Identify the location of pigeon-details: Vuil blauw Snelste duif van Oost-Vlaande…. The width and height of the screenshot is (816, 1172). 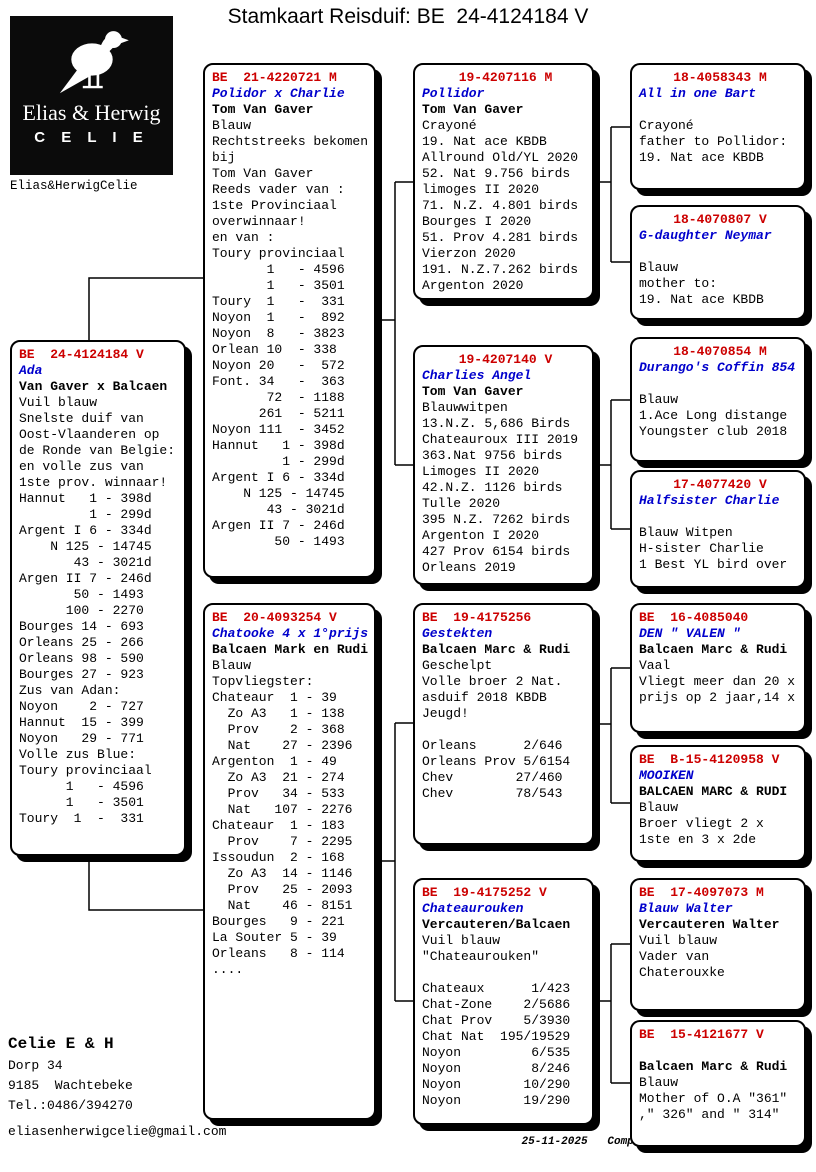
(97, 610).